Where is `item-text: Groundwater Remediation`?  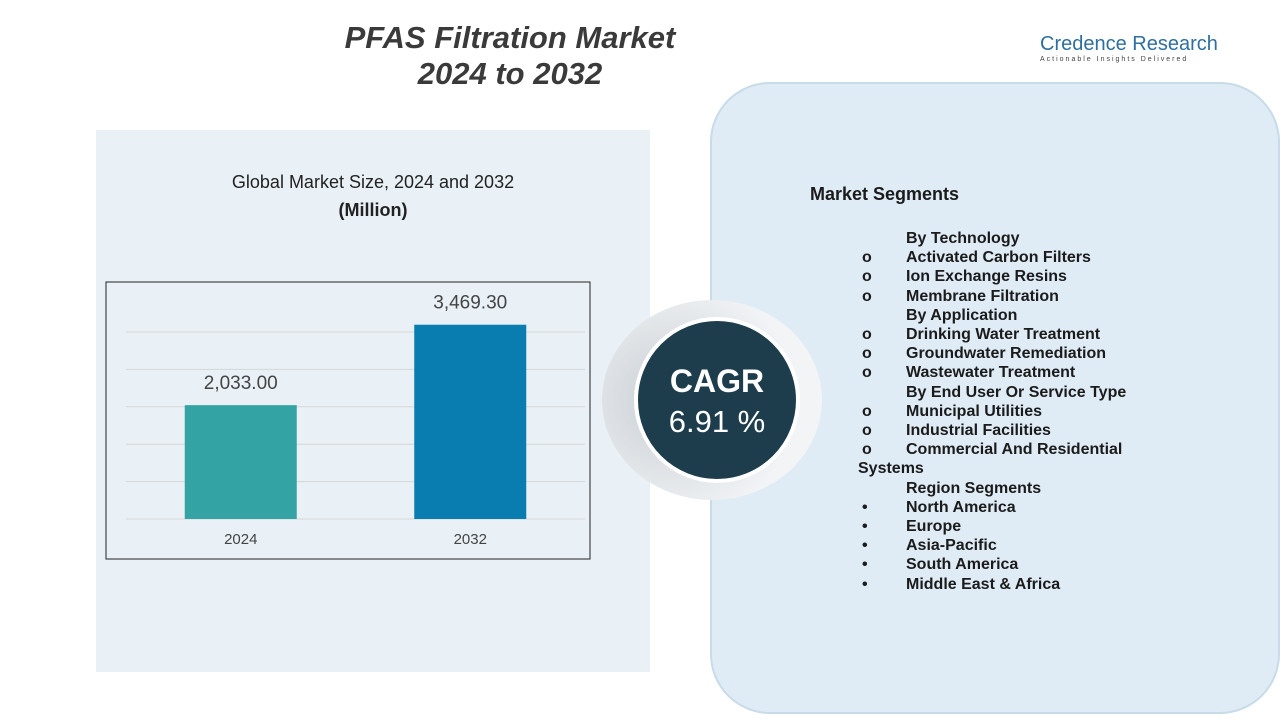
item-text: Groundwater Remediation is located at coordinates (1006, 354).